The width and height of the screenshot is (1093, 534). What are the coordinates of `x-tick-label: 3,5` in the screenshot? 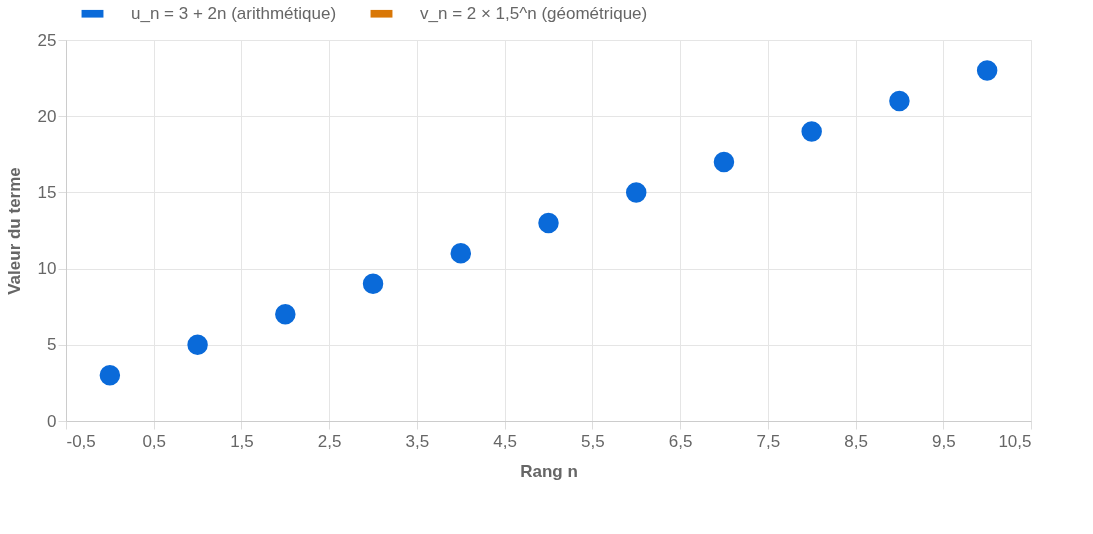 It's located at (417, 441).